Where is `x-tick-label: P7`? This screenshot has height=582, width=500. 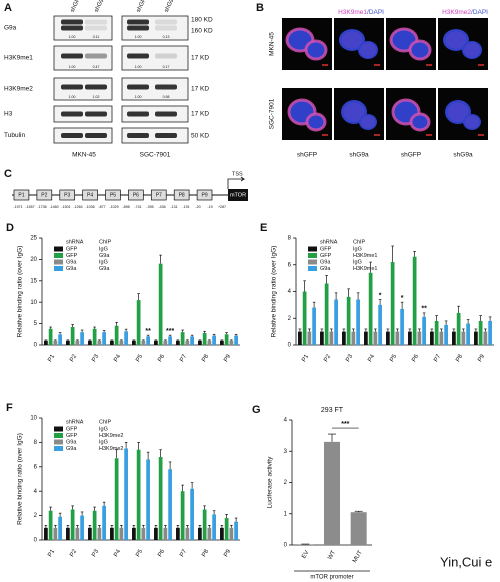
x-tick-label: P7 is located at coordinates (183, 553).